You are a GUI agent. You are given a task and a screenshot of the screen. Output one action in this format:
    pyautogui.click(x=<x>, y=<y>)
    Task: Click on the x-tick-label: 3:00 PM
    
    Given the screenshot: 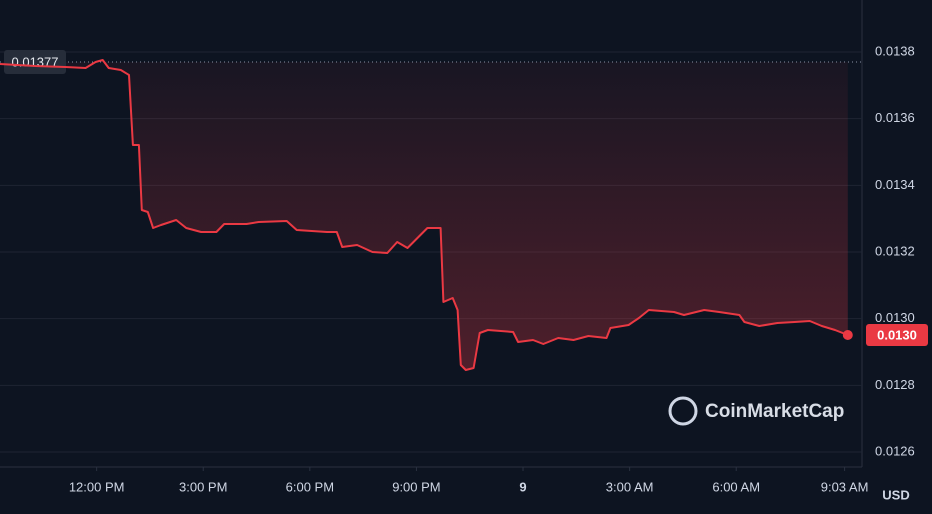 What is the action you would take?
    pyautogui.click(x=203, y=486)
    